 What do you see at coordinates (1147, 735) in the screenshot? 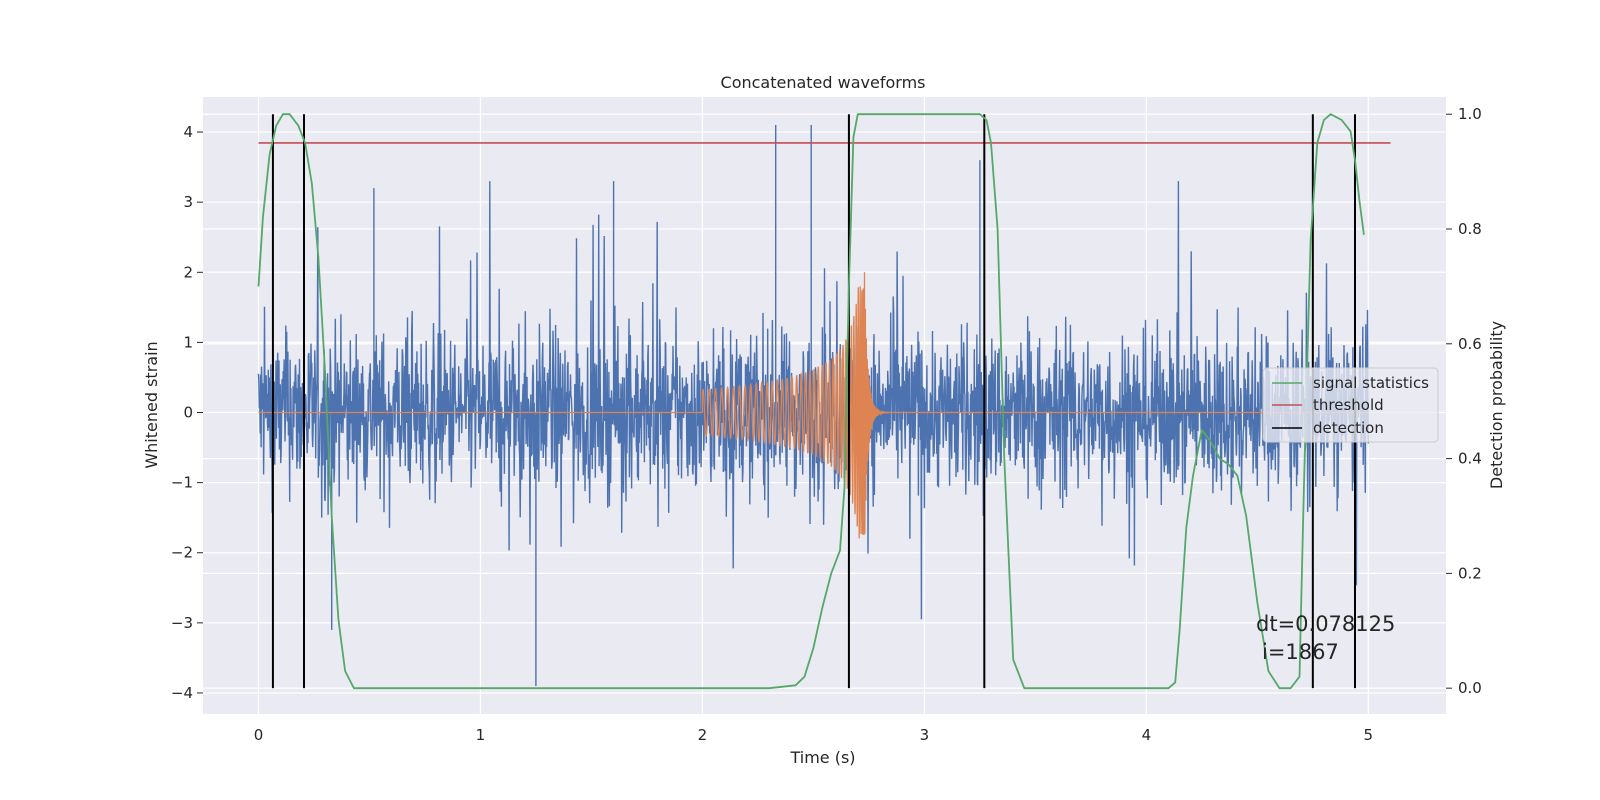
I see `x-tick-label: 4` at bounding box center [1147, 735].